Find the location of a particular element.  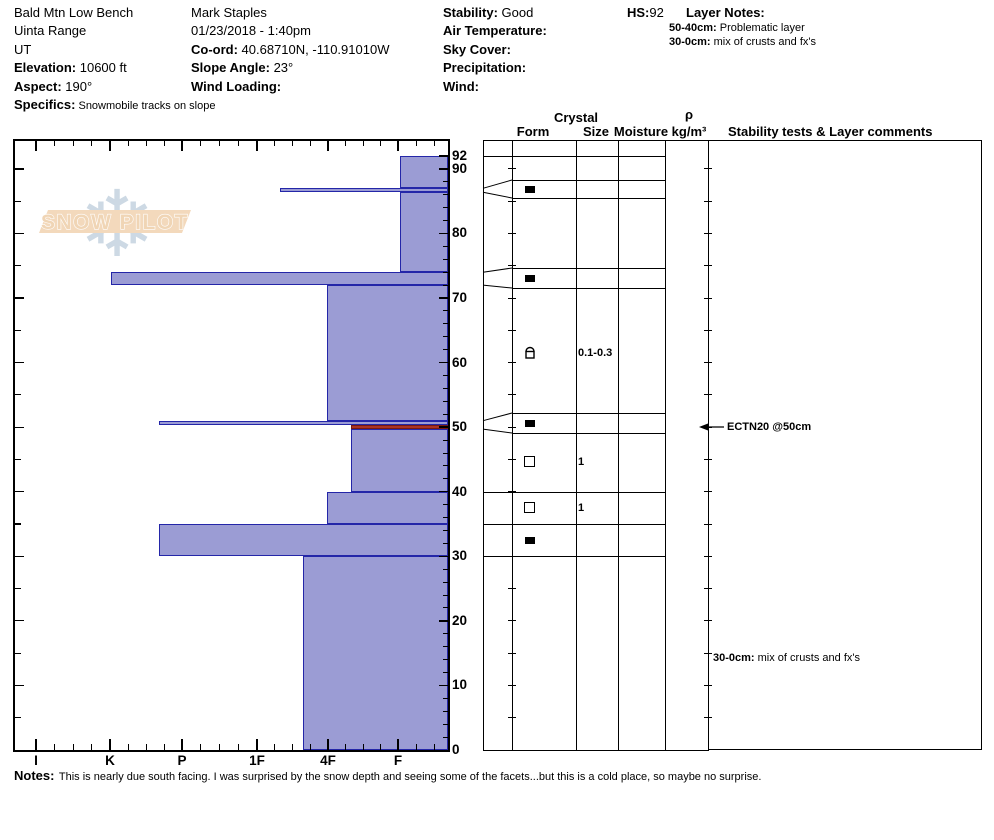

snowpilot-logo: ❄SNOW PILOT is located at coordinates (115, 221).